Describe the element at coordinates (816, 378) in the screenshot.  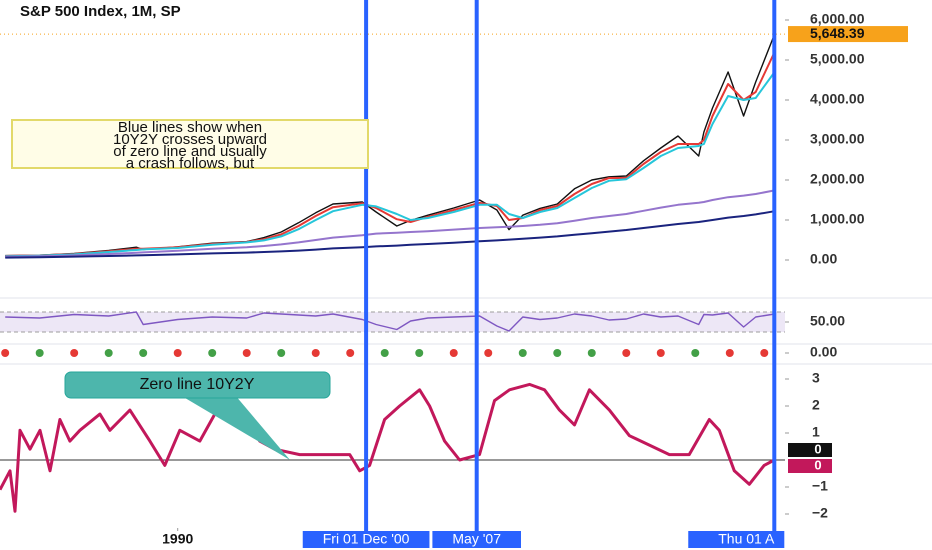
I see `y-tick-label: 3` at that location.